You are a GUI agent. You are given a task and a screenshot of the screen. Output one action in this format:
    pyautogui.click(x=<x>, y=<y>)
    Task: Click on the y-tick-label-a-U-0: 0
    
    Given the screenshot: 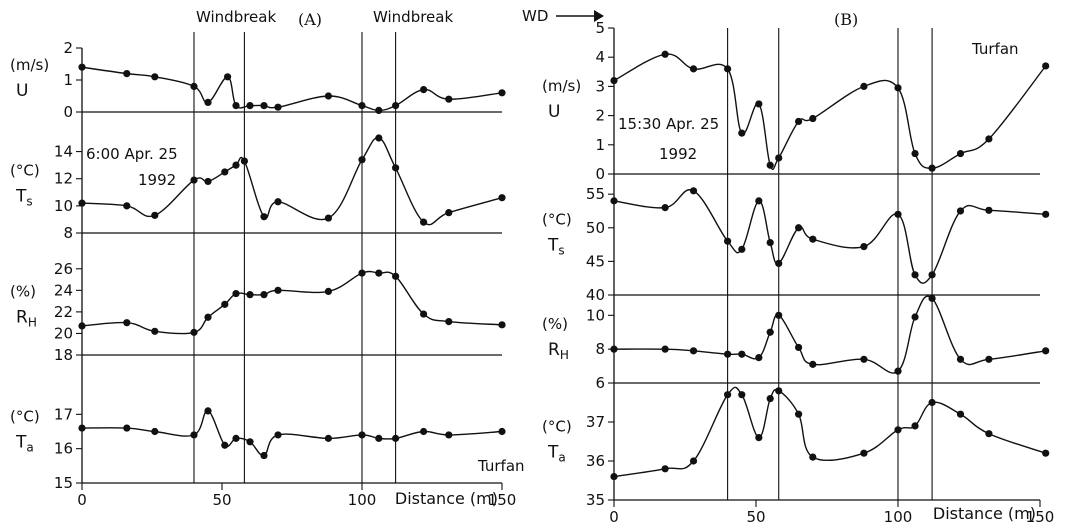 What is the action you would take?
    pyautogui.click(x=68, y=112)
    